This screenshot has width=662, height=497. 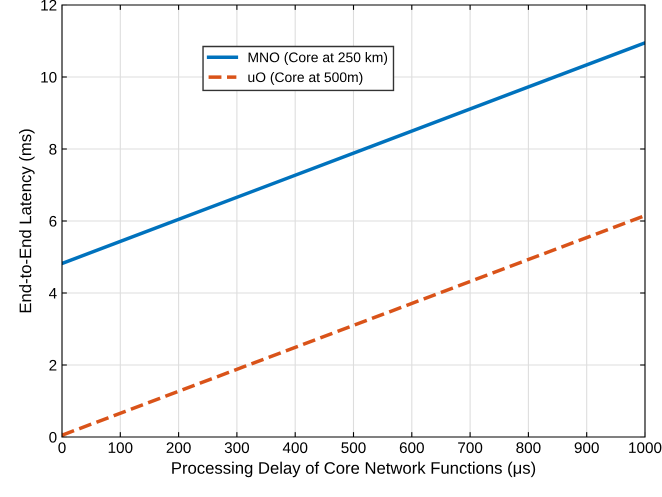 What do you see at coordinates (62, 448) in the screenshot?
I see `x-tick-label: 0` at bounding box center [62, 448].